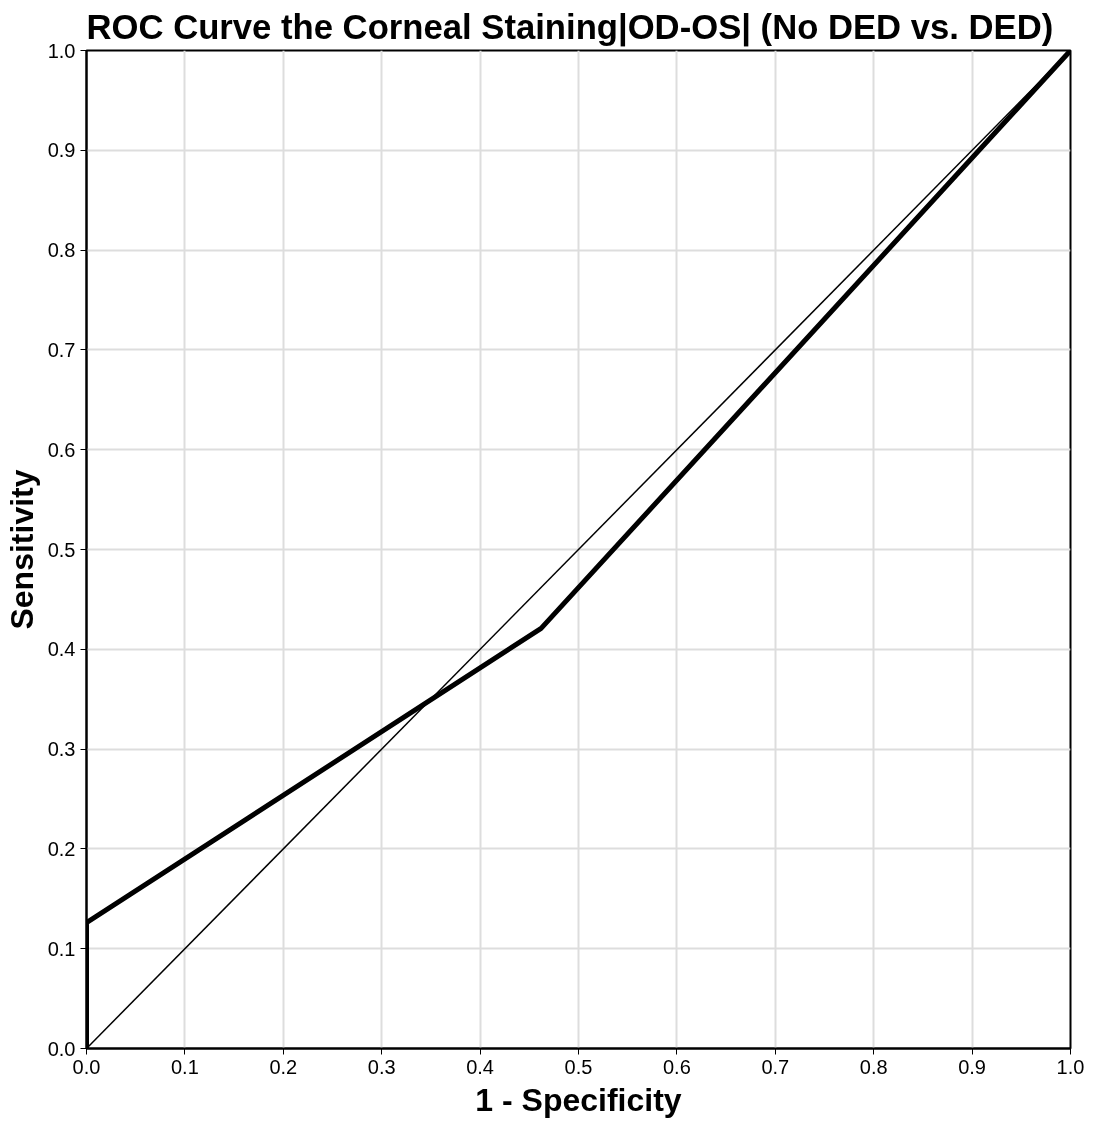  What do you see at coordinates (61, 50) in the screenshot?
I see `y-tick-label: 1.0` at bounding box center [61, 50].